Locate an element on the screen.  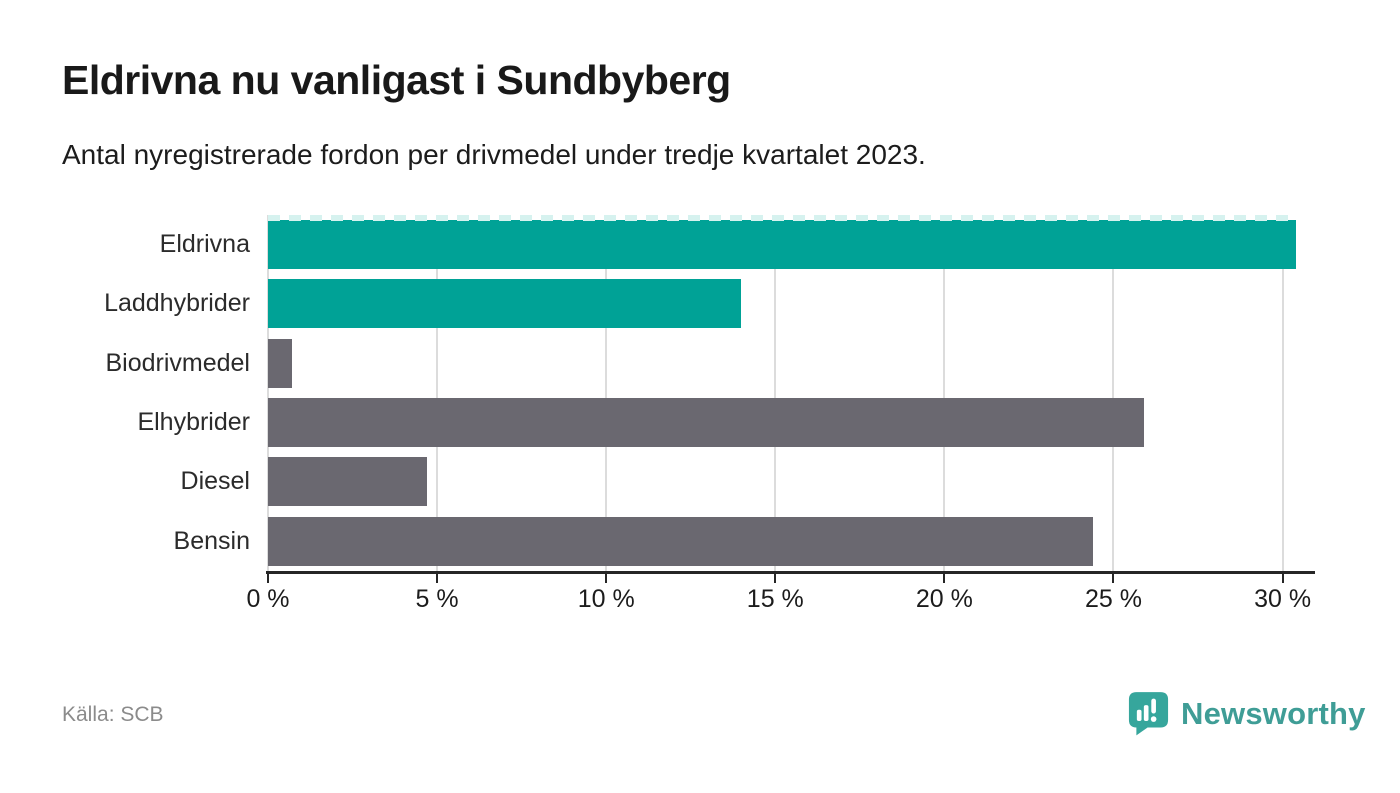
newsworthy-logo-text: Newsworthy is located at coordinates (1273, 713).